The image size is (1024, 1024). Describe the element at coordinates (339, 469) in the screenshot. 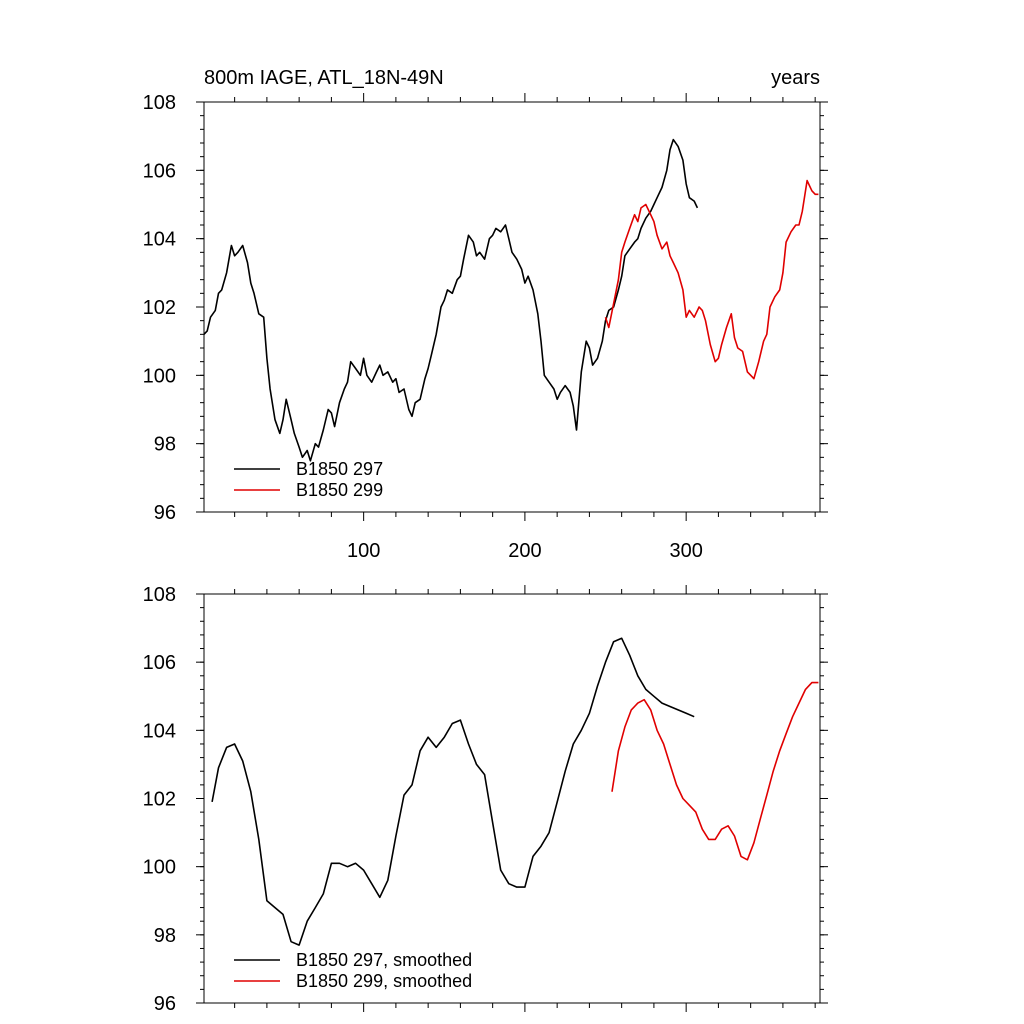

I see `legend-label-1: B1850 297` at that location.